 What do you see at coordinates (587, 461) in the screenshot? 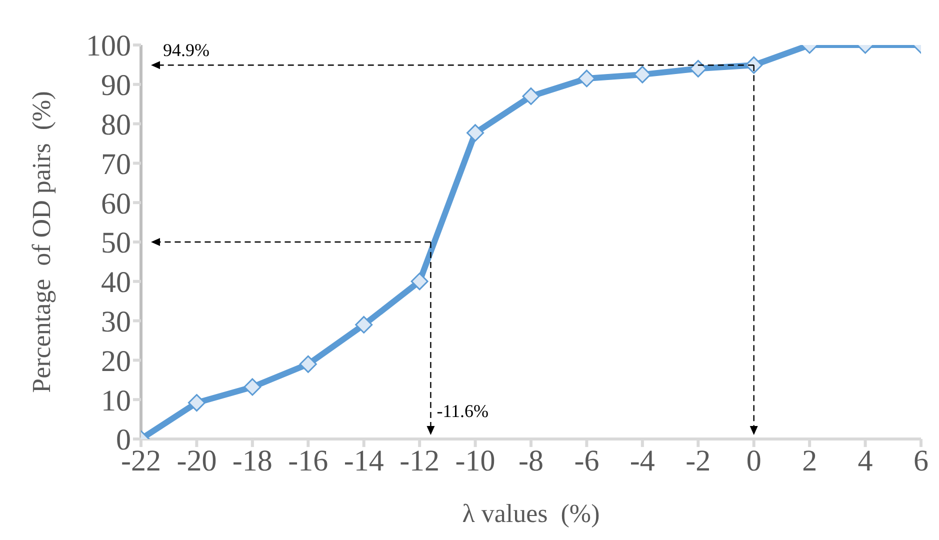
I see `x-tick-label: -6` at bounding box center [587, 461].